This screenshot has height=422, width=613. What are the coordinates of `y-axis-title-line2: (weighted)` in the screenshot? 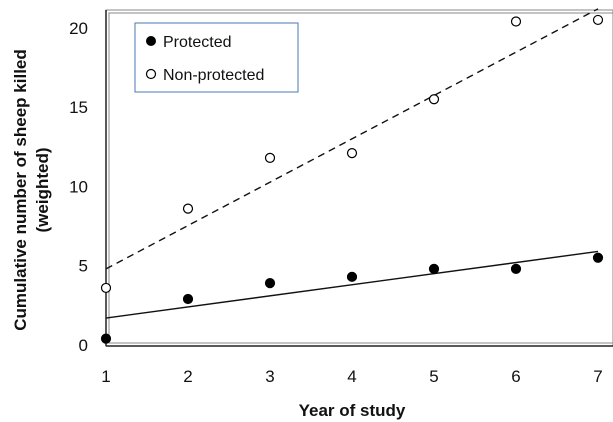 It's located at (42, 190).